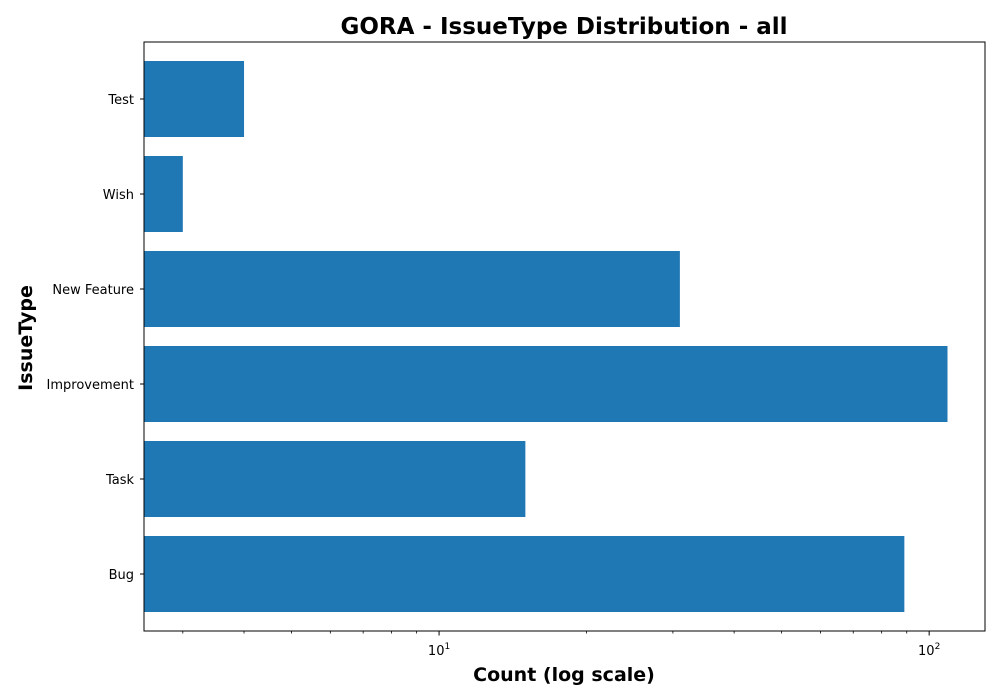  Describe the element at coordinates (118, 195) in the screenshot. I see `y-tick-label: Wish` at that location.